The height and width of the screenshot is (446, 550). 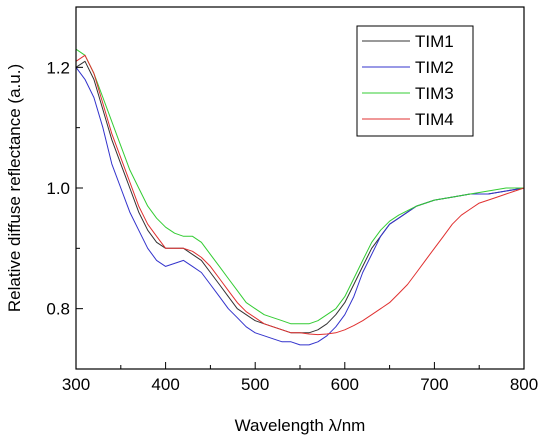 I want to click on legend: TIM1 TIM2 TIM3 TIM4, so click(x=415, y=81).